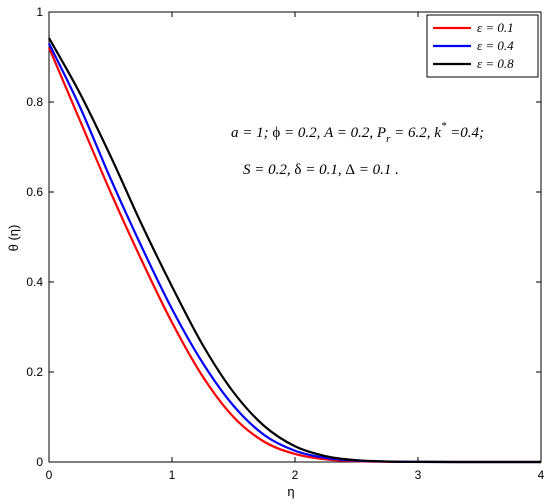 The image size is (550, 503). Describe the element at coordinates (541, 475) in the screenshot. I see `x-tick-label: 4` at that location.